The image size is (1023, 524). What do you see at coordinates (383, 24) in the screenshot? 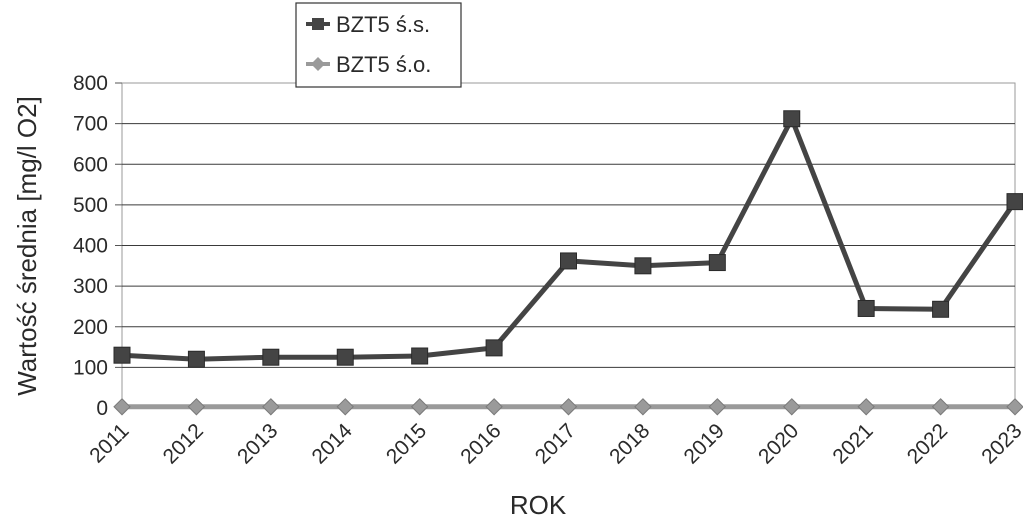
I see `legend-label: BZT5 ś.s.` at bounding box center [383, 24].